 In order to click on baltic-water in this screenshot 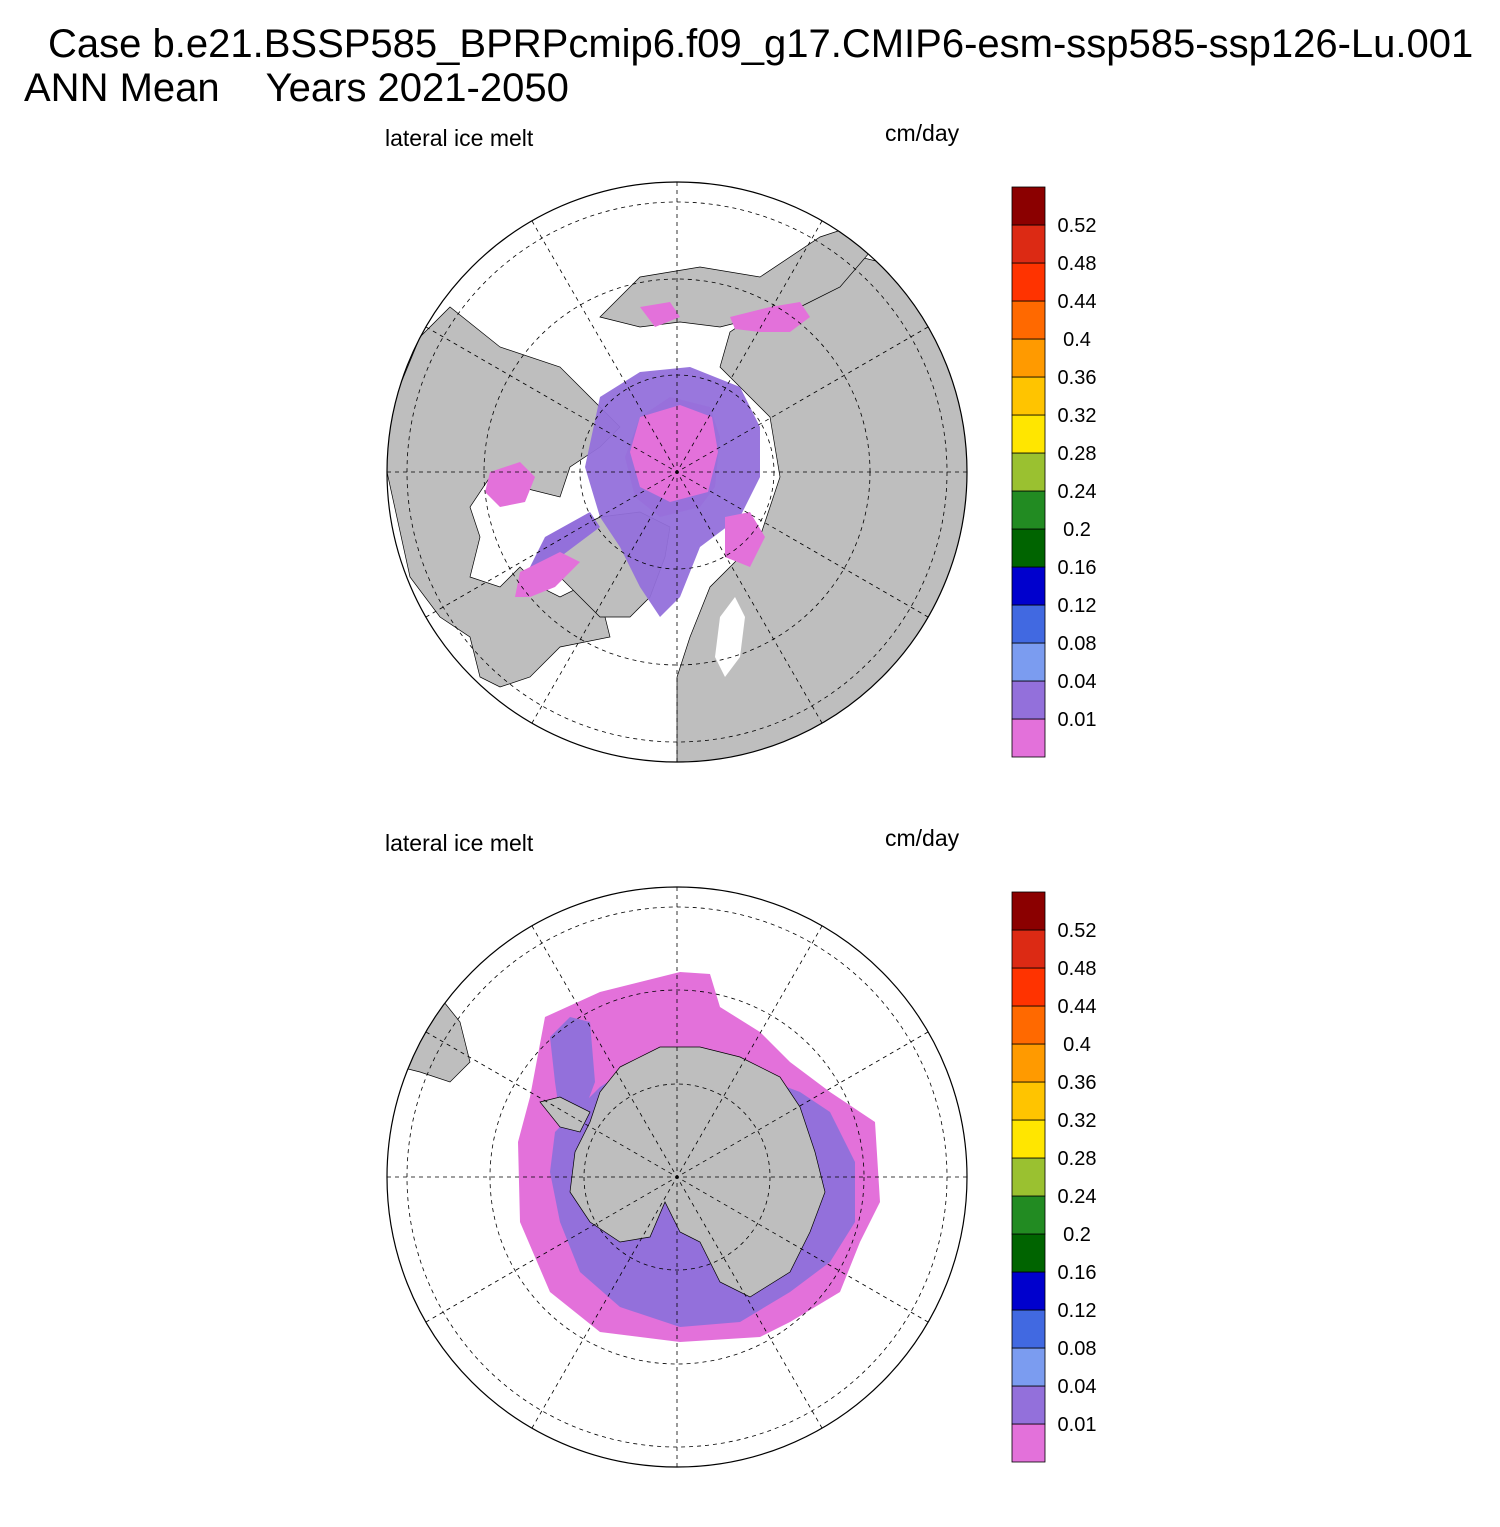, I will do `click(730, 637)`.